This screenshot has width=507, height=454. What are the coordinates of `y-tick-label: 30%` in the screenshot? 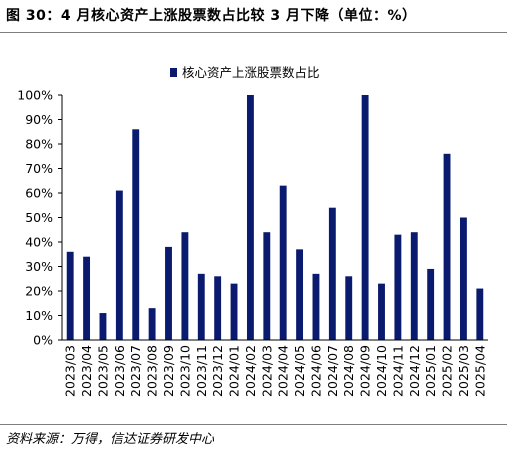 It's located at (39, 266).